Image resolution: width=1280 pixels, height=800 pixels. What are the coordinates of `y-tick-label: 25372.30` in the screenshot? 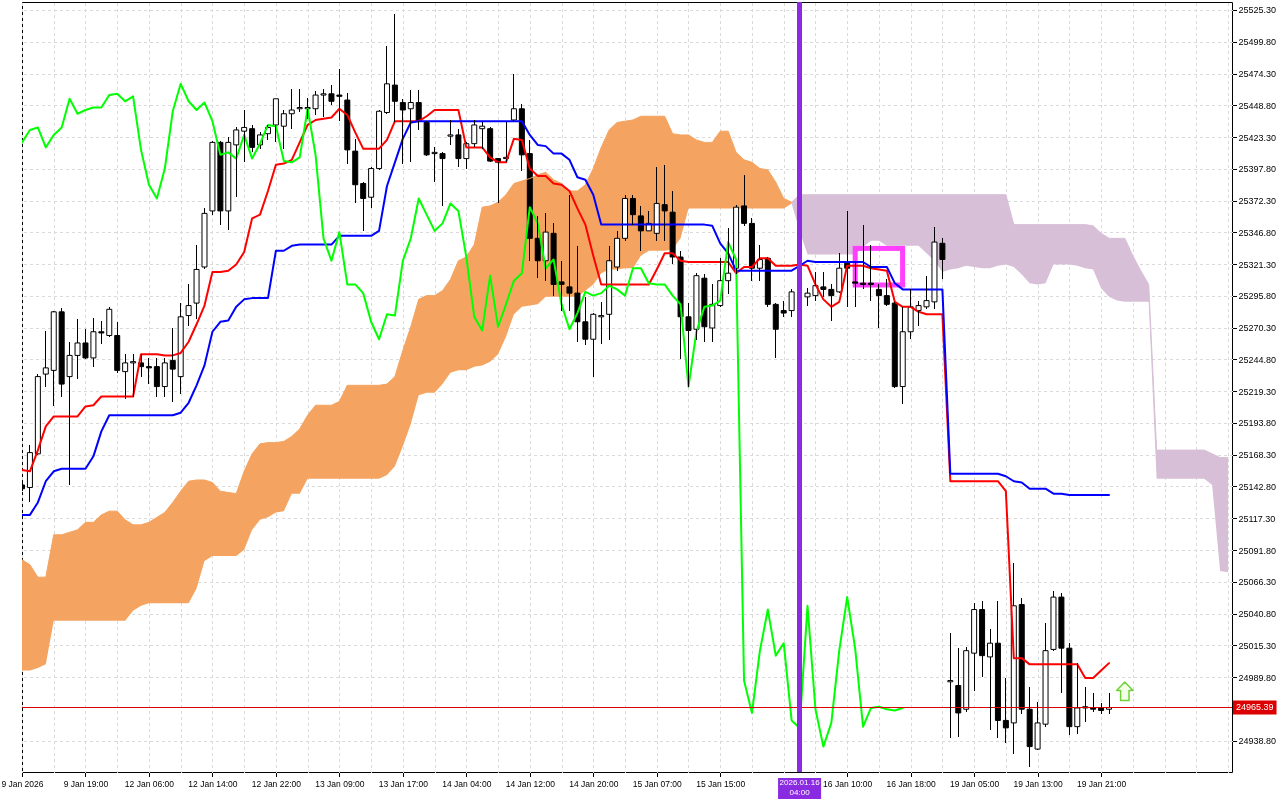 It's located at (1257, 201).